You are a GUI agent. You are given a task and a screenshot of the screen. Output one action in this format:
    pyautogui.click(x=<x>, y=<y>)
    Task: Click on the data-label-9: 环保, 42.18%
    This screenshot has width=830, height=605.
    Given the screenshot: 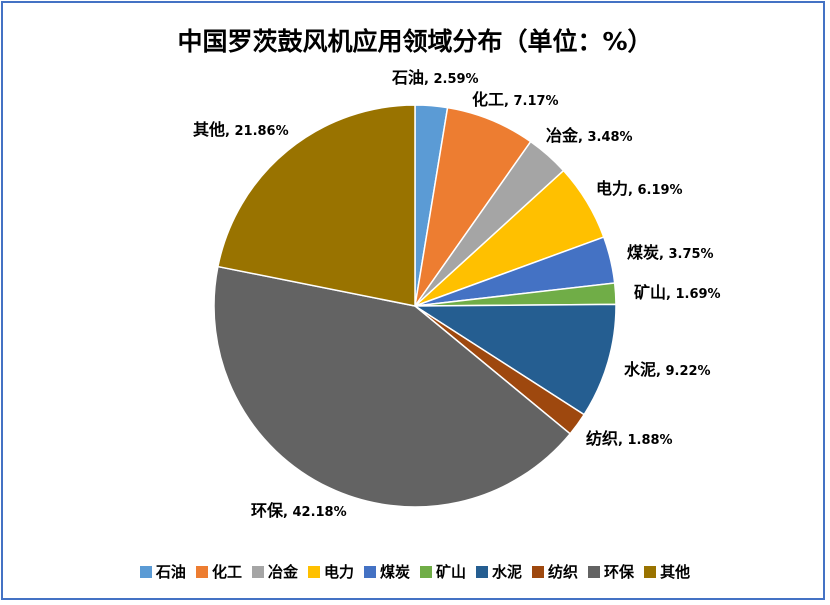 What is the action you would take?
    pyautogui.click(x=299, y=510)
    